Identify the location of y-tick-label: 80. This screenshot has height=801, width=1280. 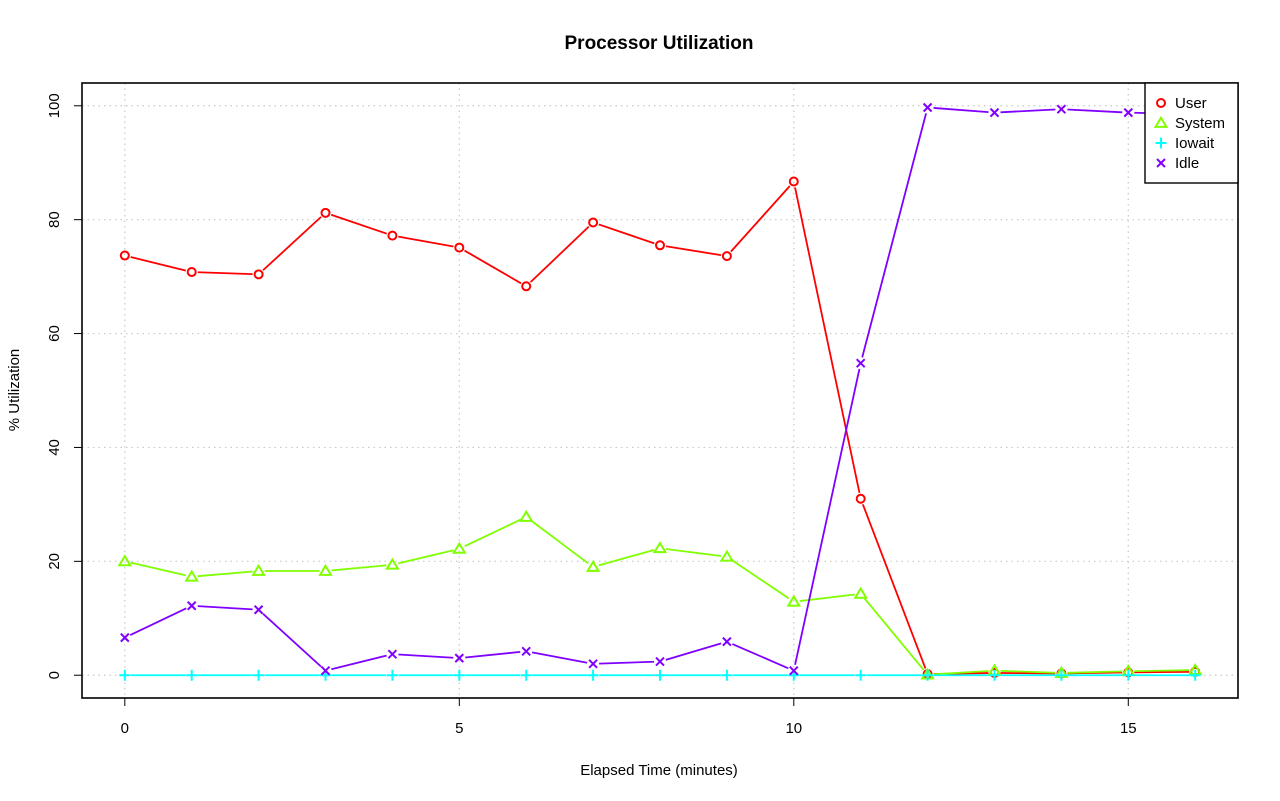
(54, 219).